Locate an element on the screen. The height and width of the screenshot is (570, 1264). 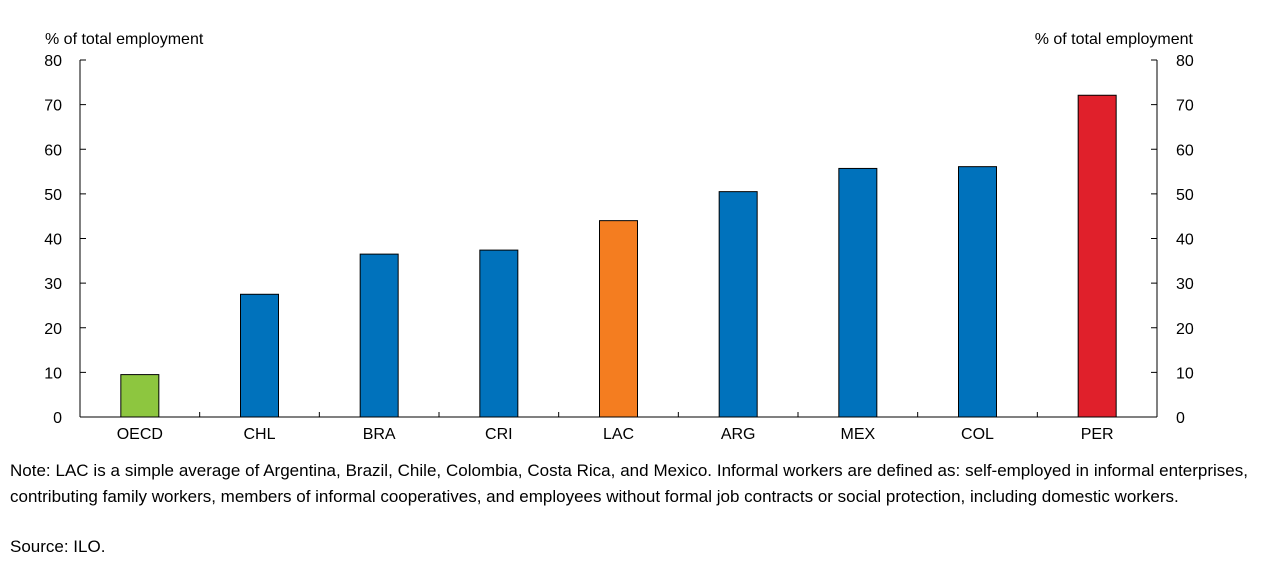
left-y-tick-label: 80 is located at coordinates (53, 61).